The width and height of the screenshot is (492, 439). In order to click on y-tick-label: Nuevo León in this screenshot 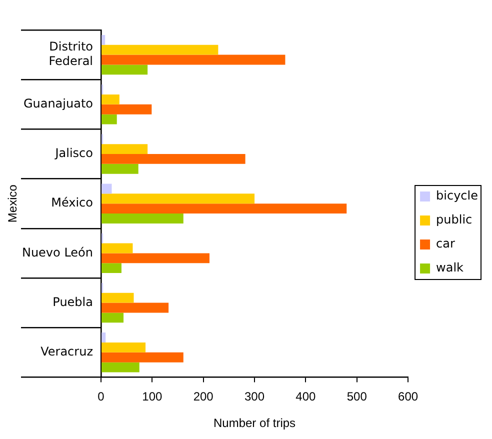, I will do `click(57, 252)`.